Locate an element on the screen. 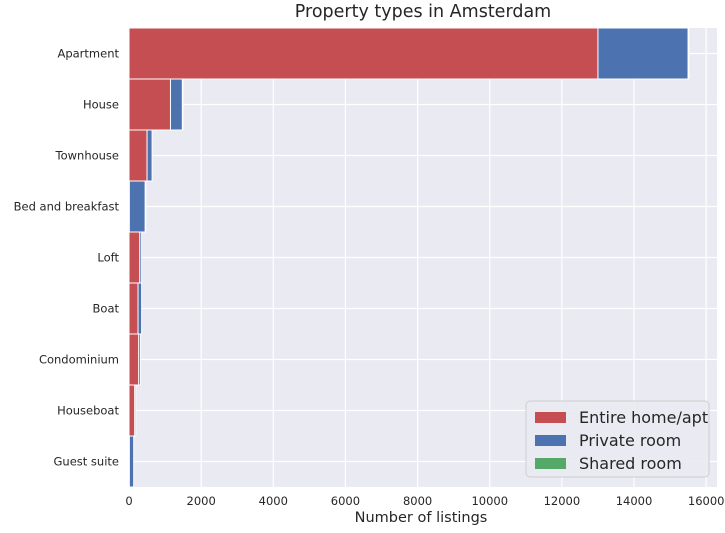 This screenshot has width=725, height=533. legend-label-1: Private room is located at coordinates (630, 440).